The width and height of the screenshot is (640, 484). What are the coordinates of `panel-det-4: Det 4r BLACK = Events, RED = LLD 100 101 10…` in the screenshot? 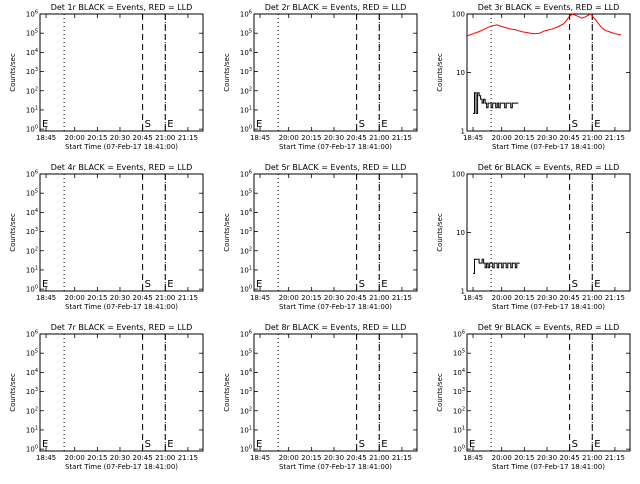 It's located at (106, 237).